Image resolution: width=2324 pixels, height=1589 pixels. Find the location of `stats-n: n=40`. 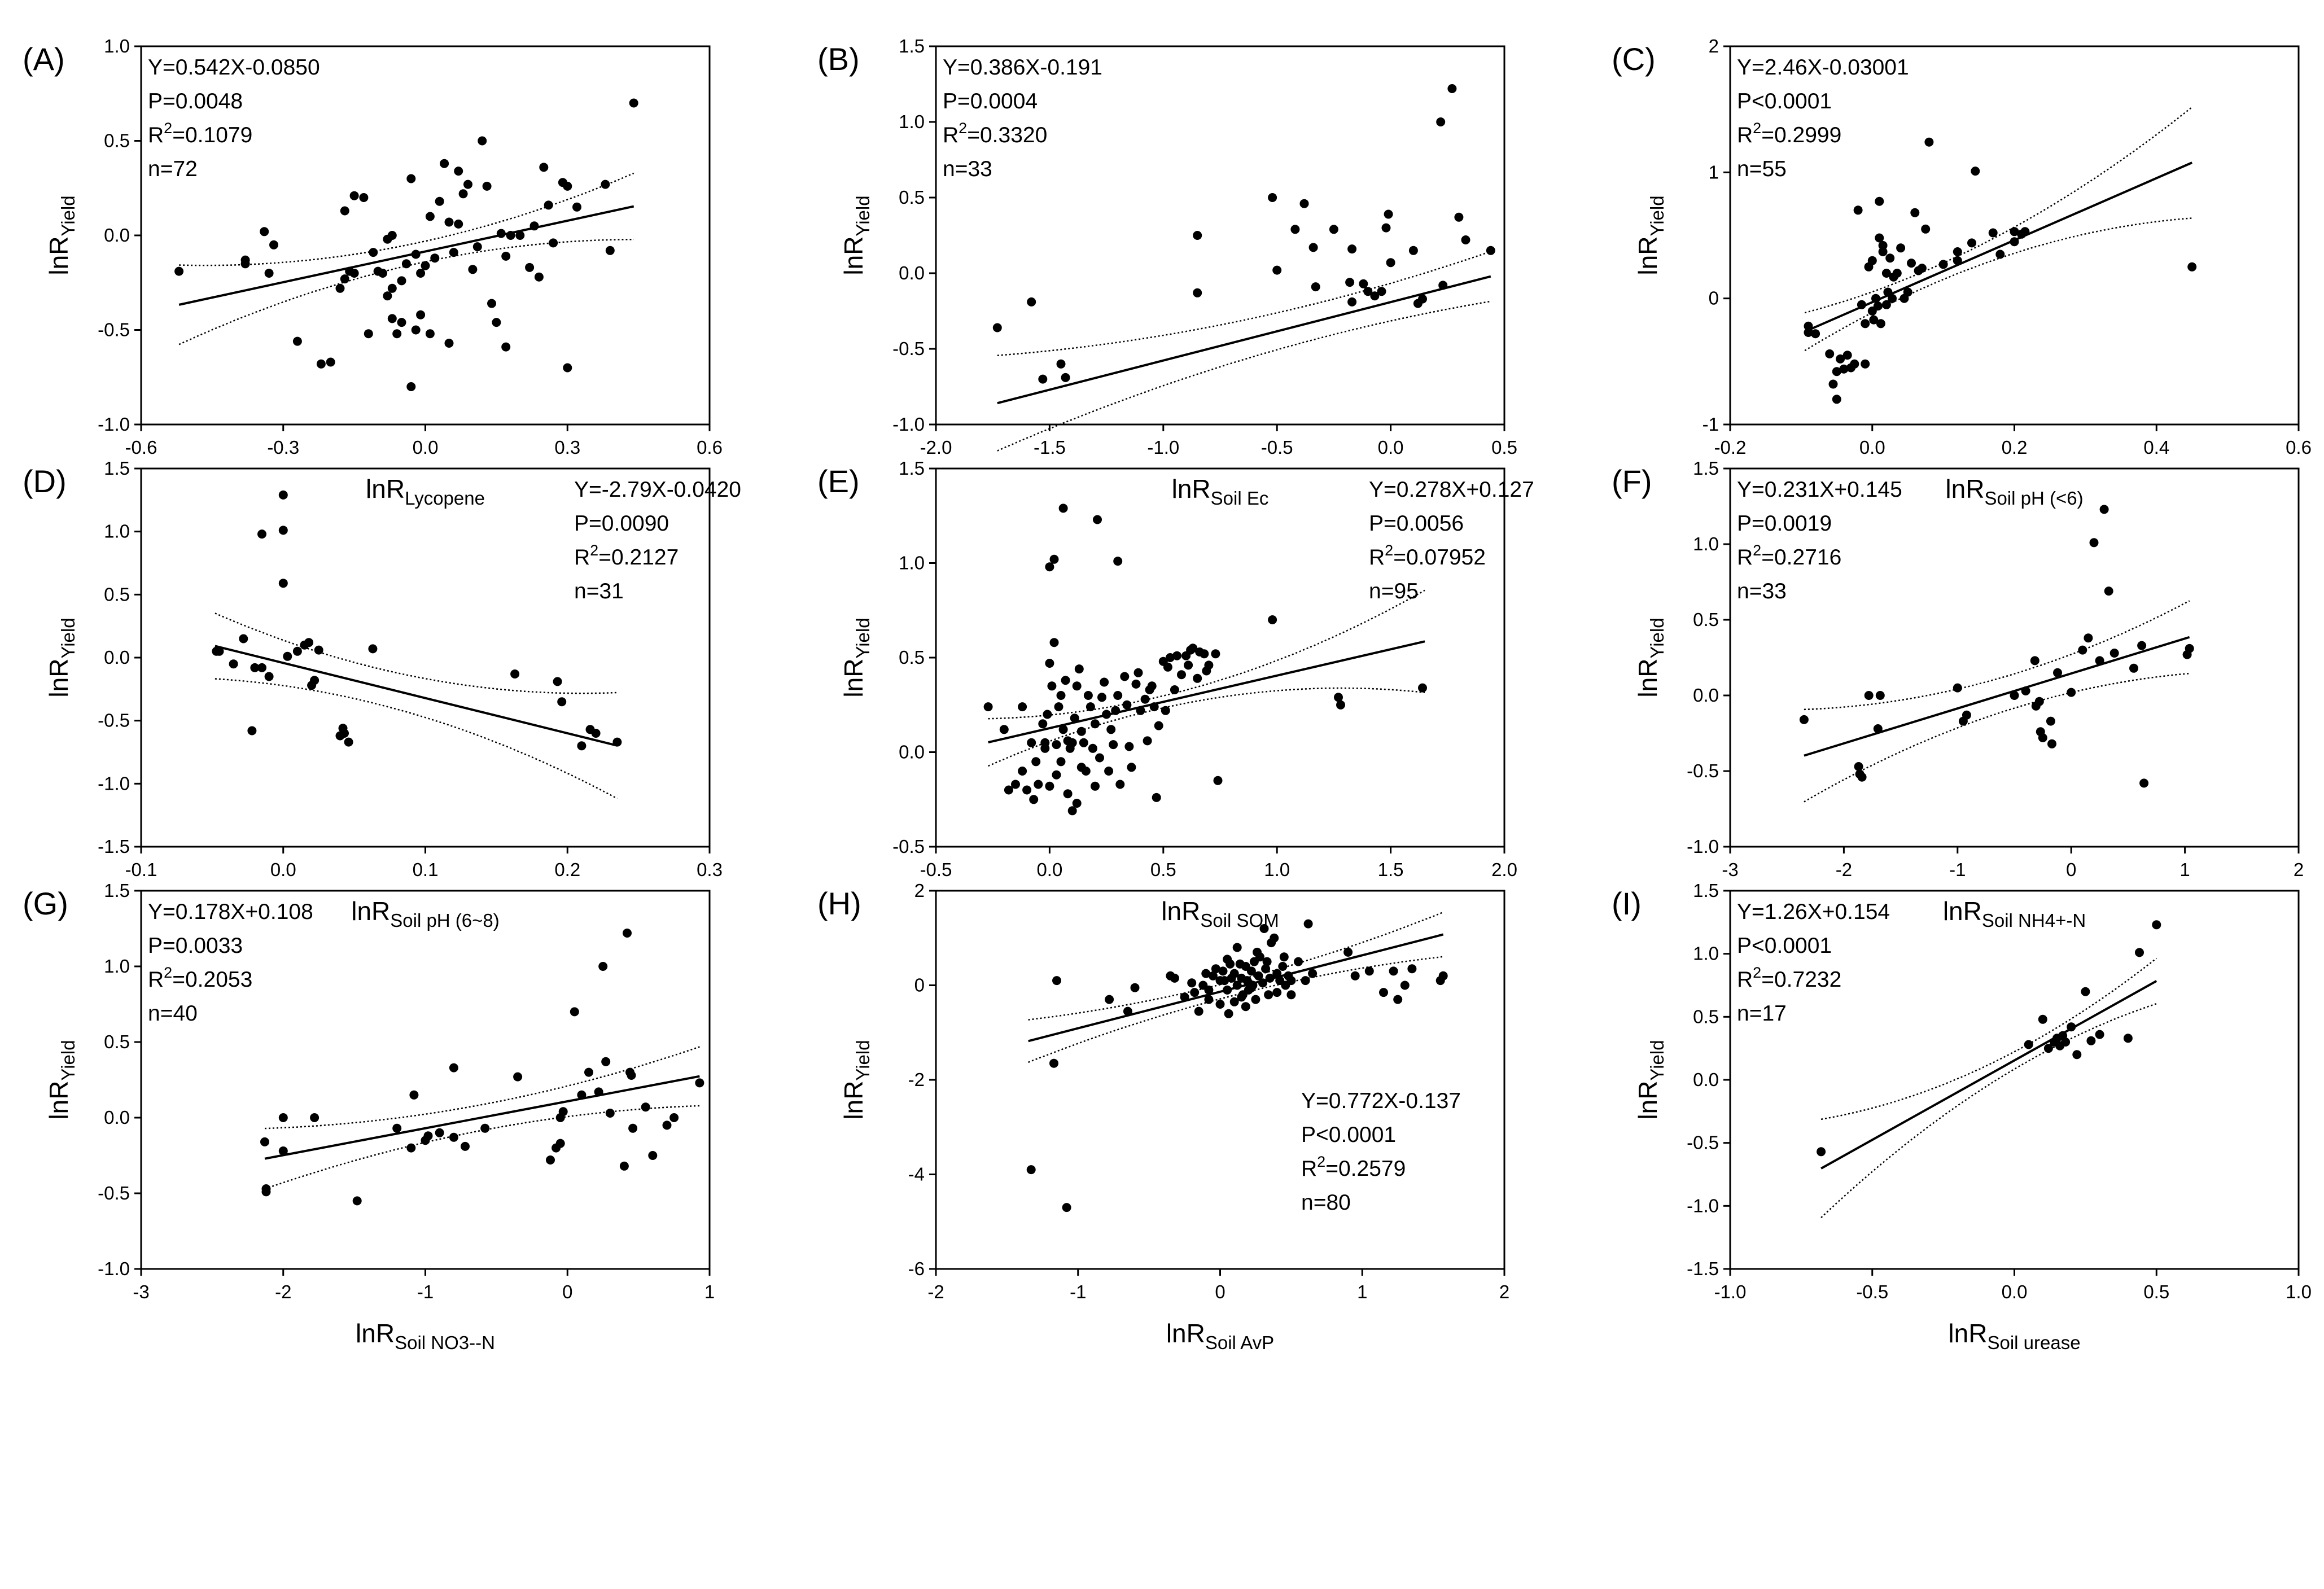

stats-n: n=40 is located at coordinates (173, 1013).